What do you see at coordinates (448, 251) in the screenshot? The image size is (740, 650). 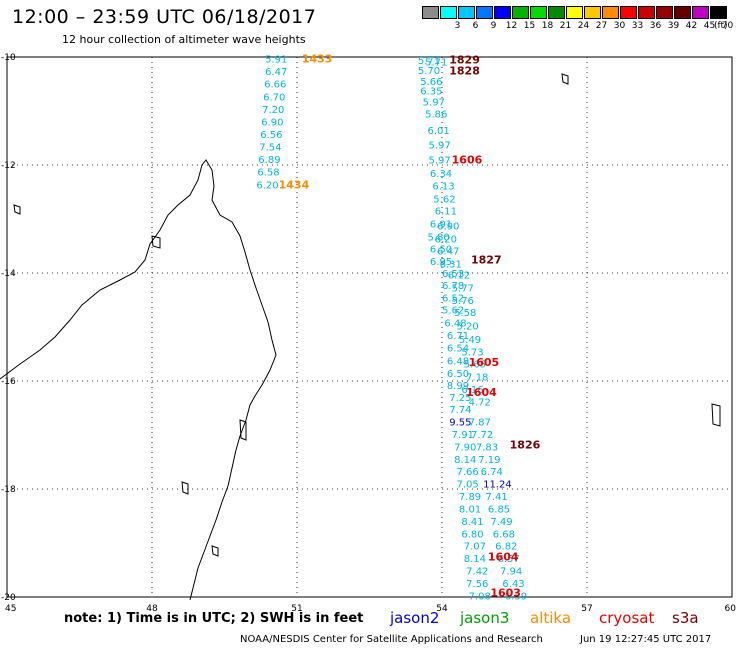 I see `swh-value-label: 6.47` at bounding box center [448, 251].